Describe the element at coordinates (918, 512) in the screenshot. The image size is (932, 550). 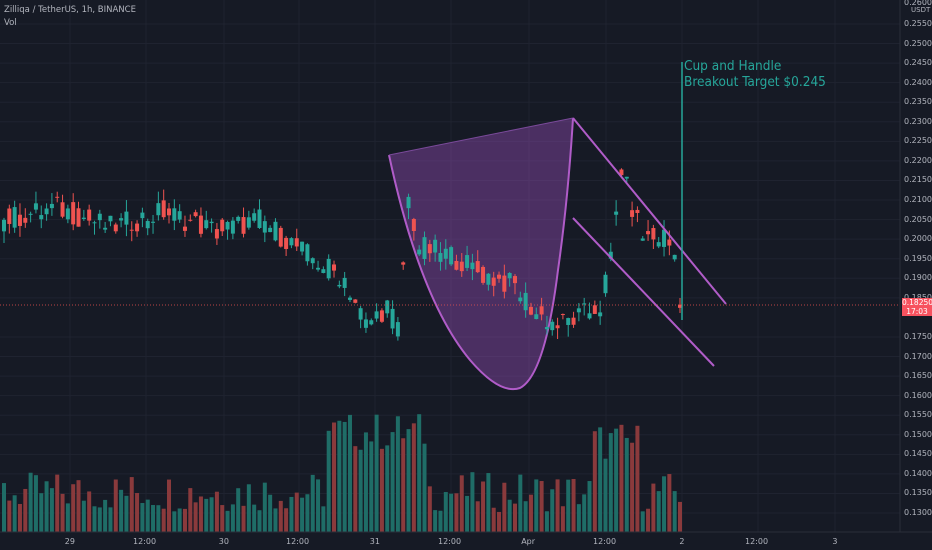
I see `price-tick-label: 0.13000` at that location.